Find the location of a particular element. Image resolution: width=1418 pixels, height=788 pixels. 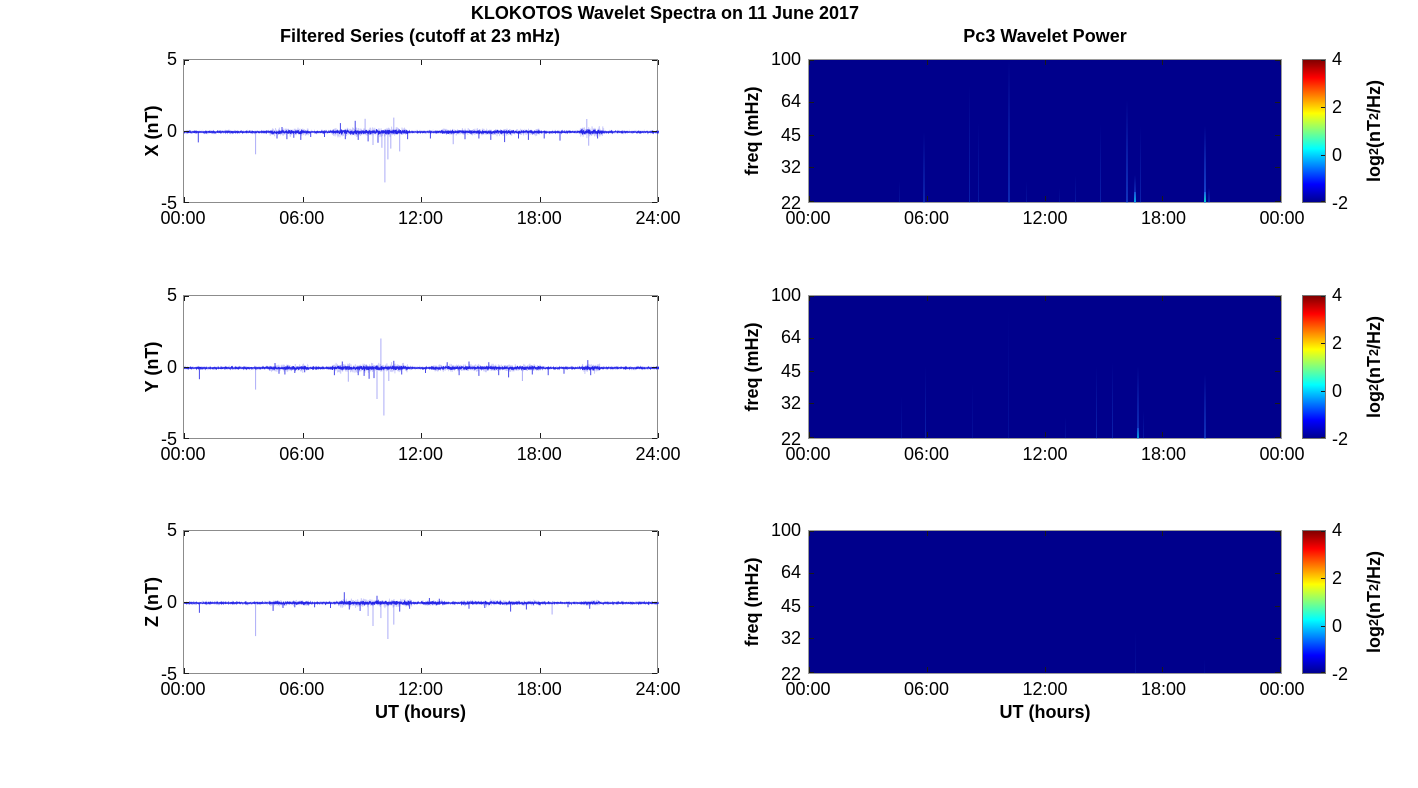

y-axis-label-z: Z (nT) is located at coordinates (151, 602).